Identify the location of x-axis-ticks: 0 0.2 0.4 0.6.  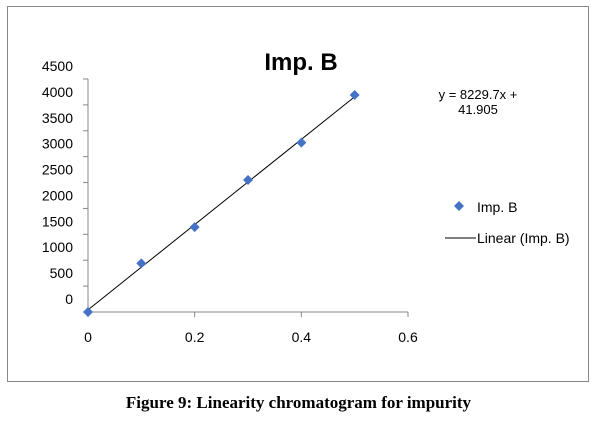
(251, 328).